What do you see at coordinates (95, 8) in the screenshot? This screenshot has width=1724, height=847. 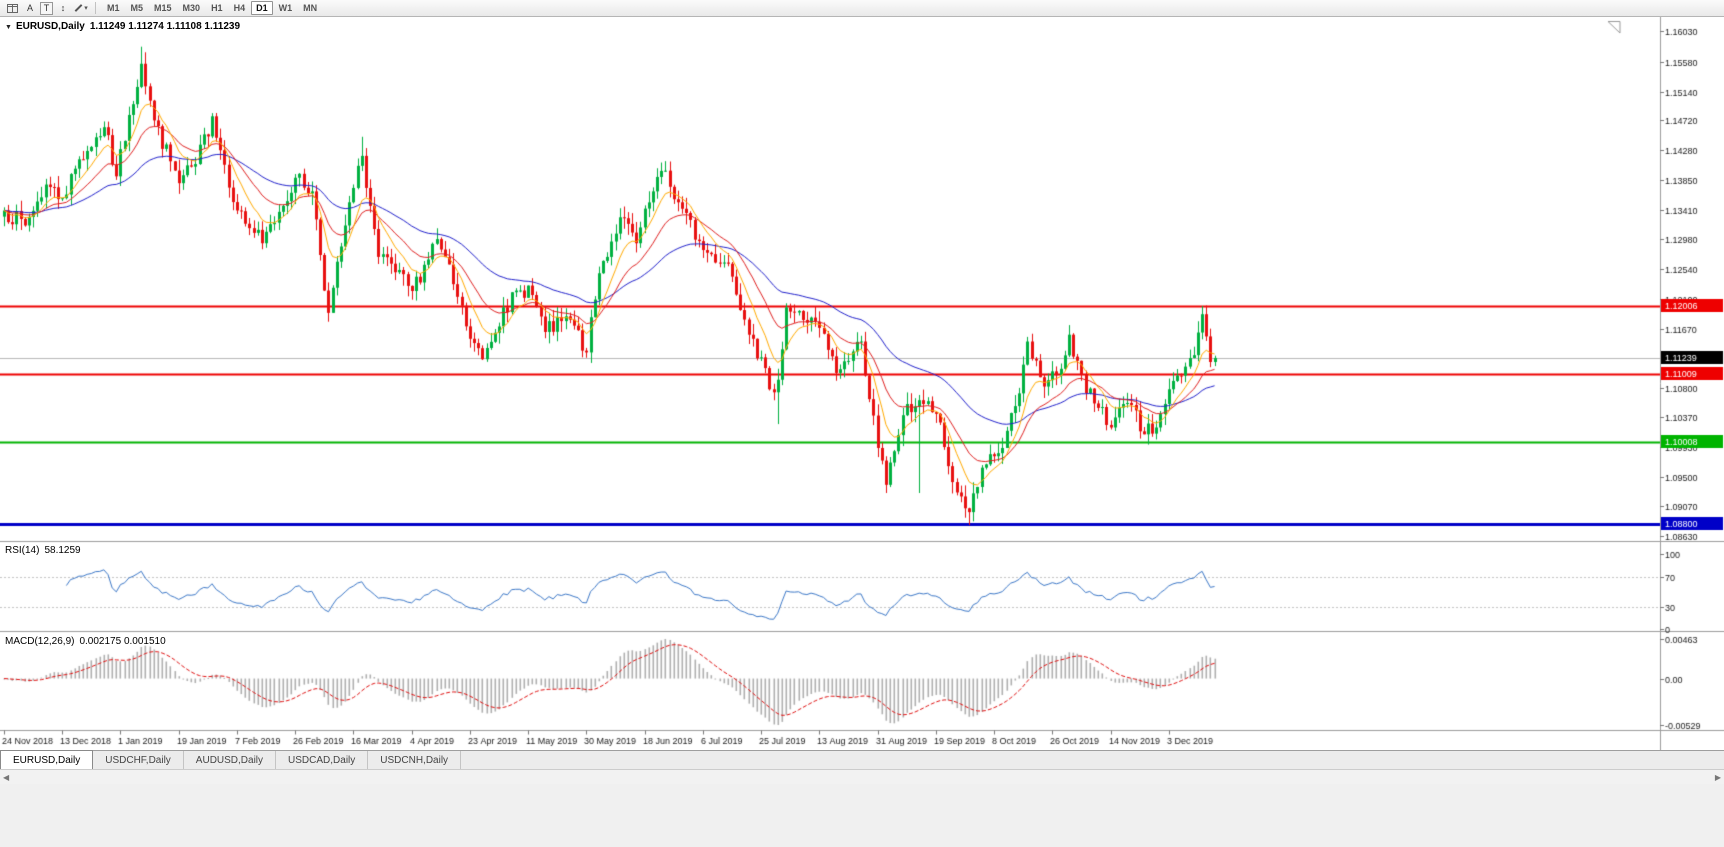 I see `toolbar-separator` at bounding box center [95, 8].